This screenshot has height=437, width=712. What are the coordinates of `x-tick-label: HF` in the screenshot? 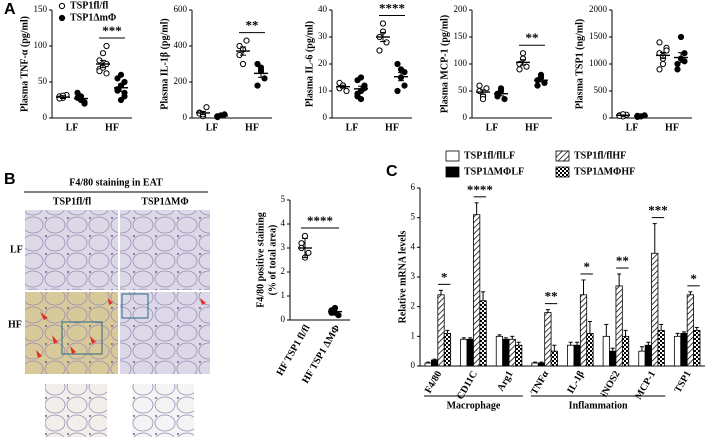 It's located at (672, 127).